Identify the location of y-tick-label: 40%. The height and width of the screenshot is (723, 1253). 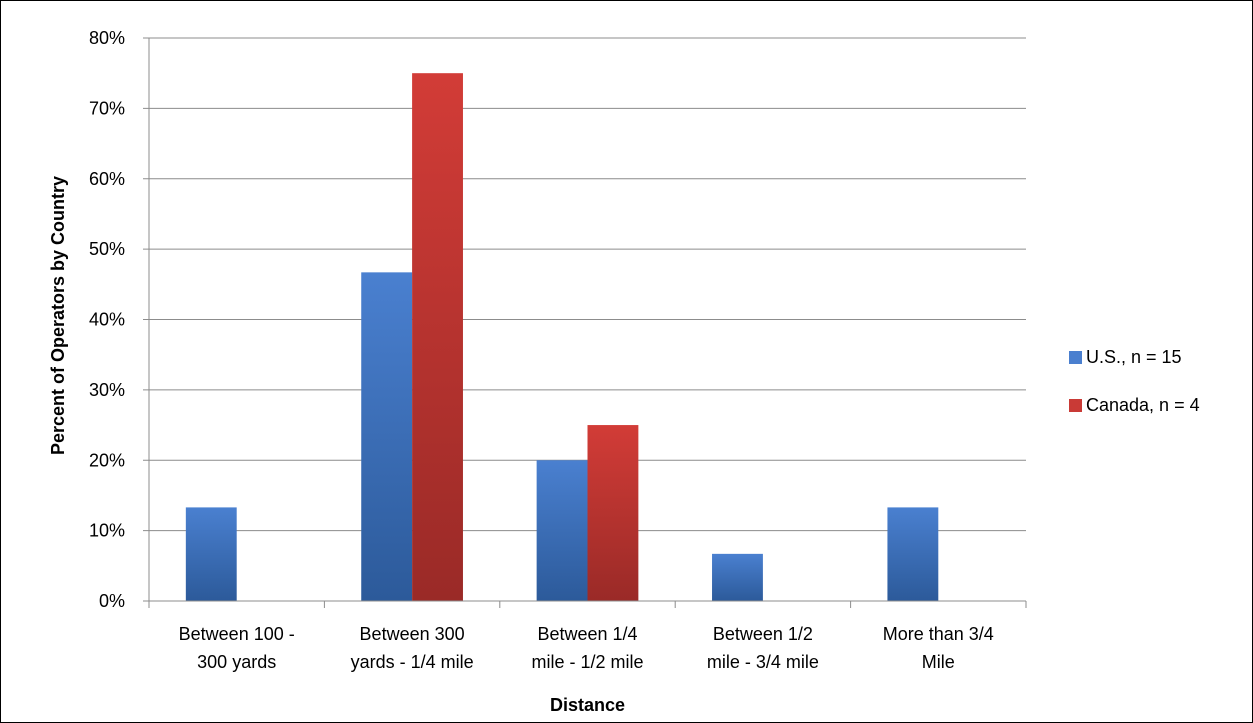
(107, 320).